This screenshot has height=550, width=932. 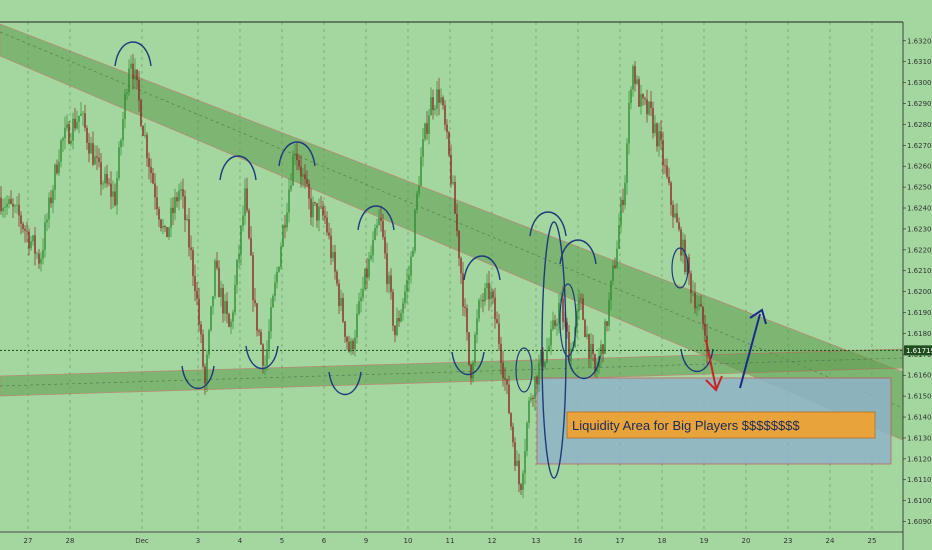 I want to click on x-tick-label-14: 18, so click(x=662, y=541).